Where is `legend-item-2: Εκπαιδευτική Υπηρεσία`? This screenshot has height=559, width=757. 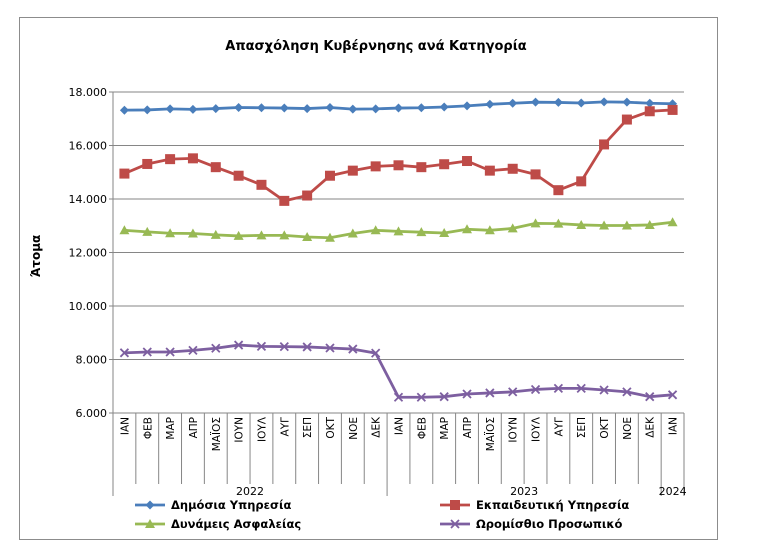
legend-item-2: Εκπαιδευτική Υπηρεσία is located at coordinates (534, 505).